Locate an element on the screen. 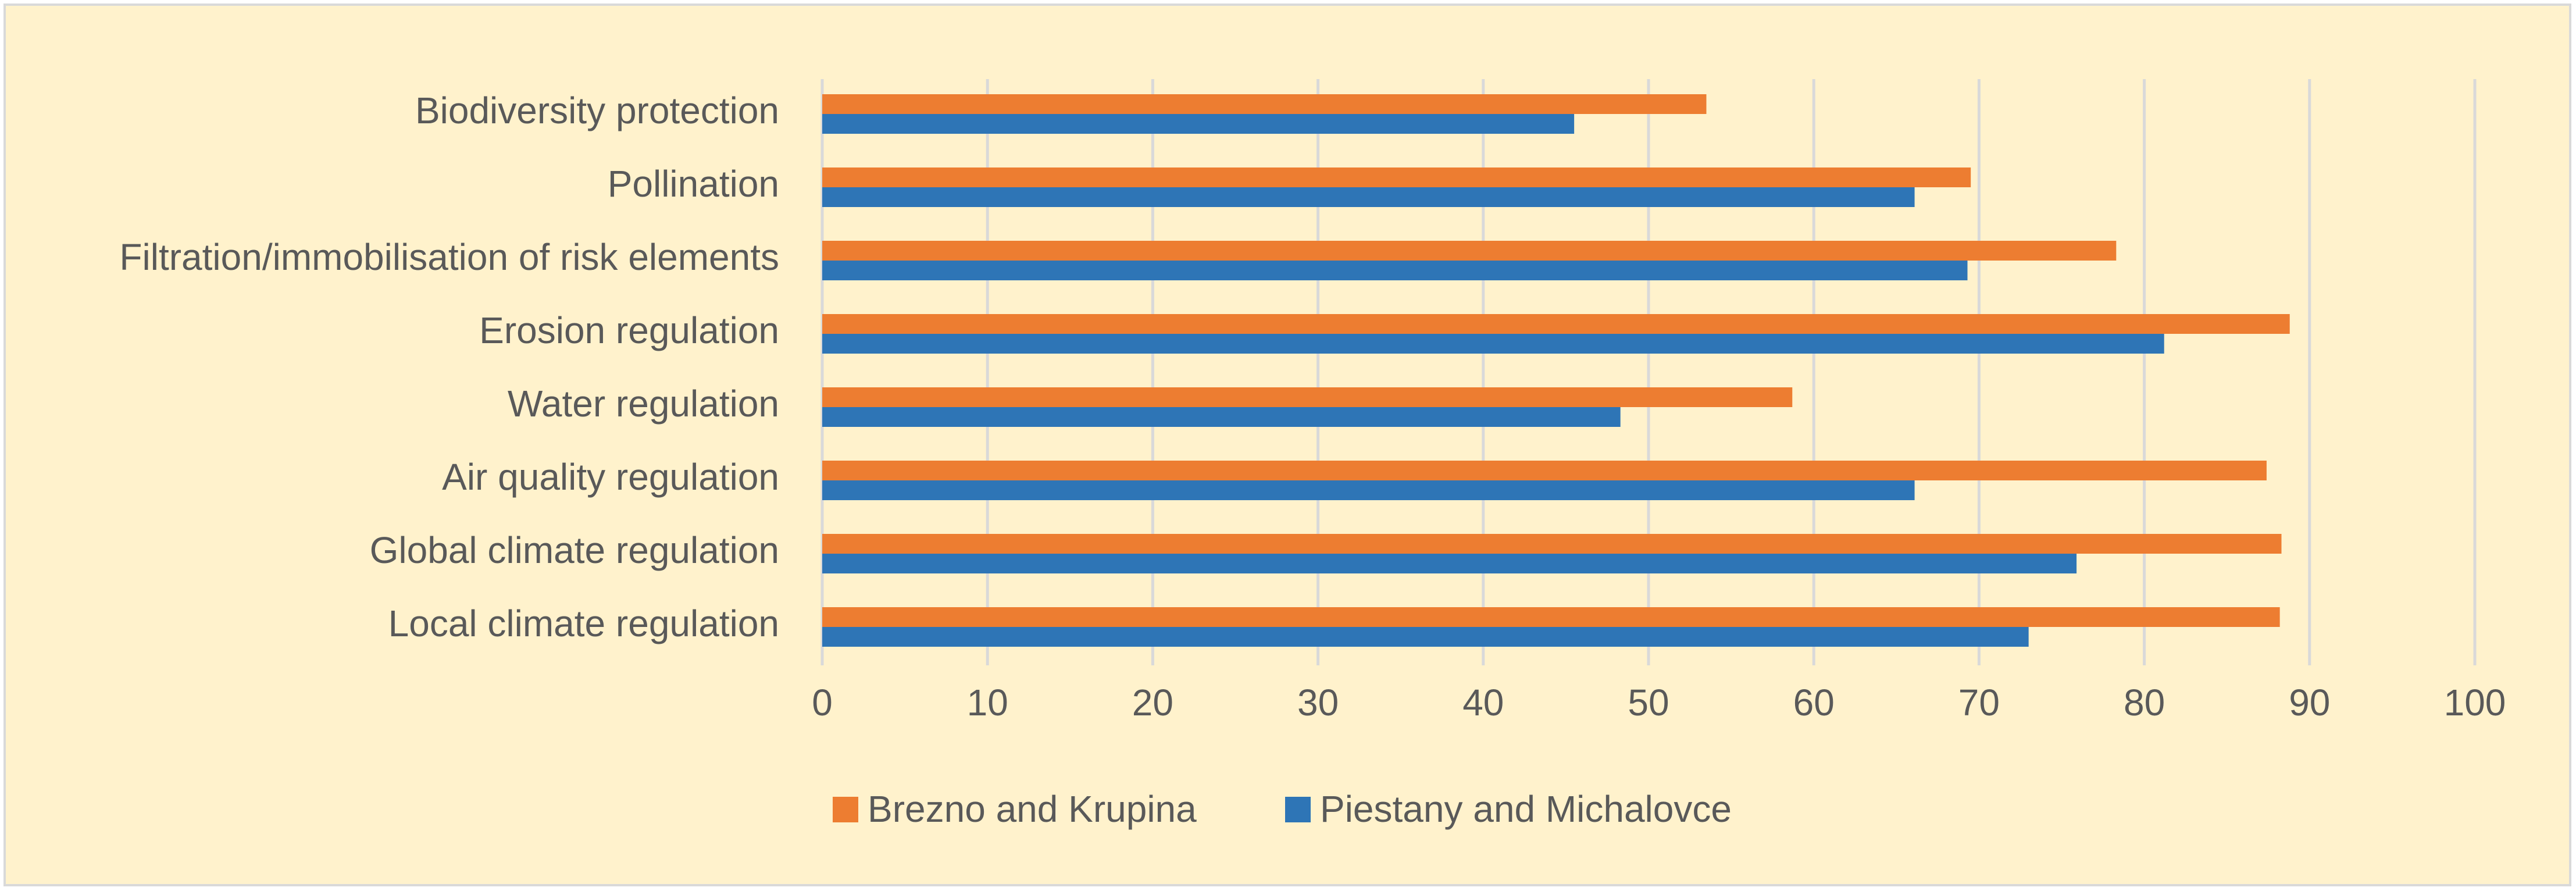  legend-label-piestany-and-michalovce: Piestany and Michalovce is located at coordinates (1526, 809).